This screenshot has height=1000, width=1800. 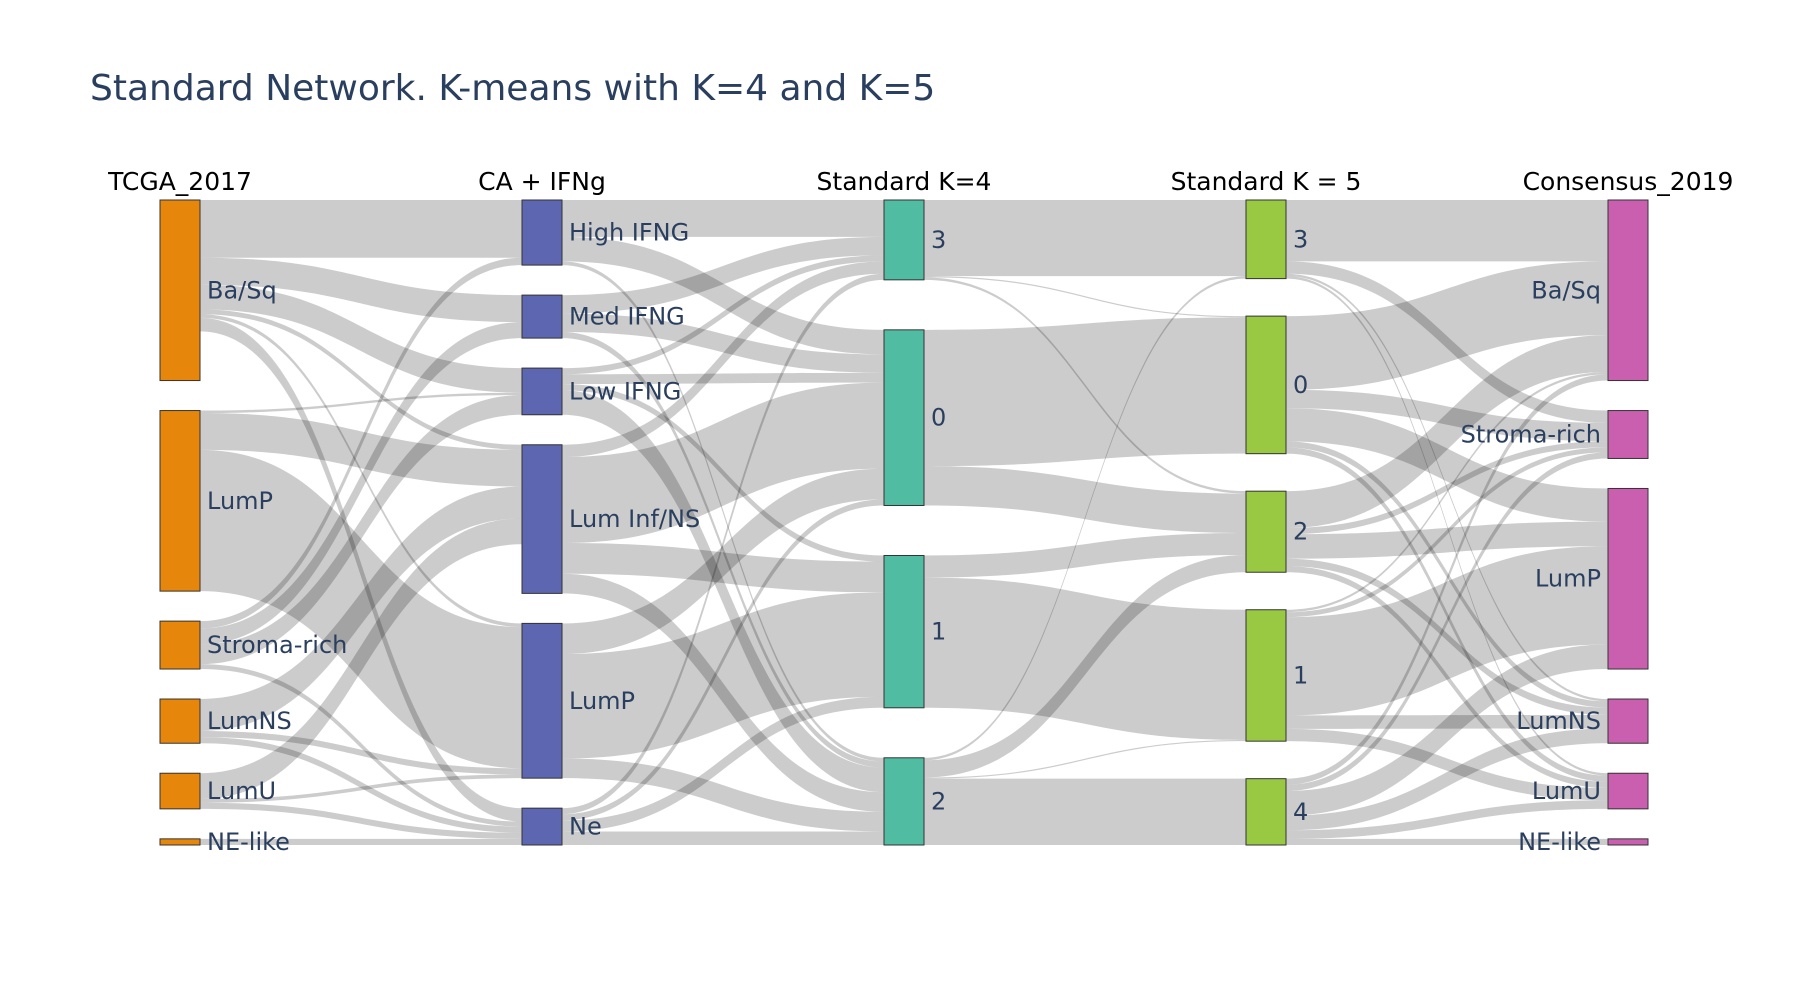 What do you see at coordinates (1266, 181) in the screenshot?
I see `stage-label-3: Standard K = 5` at bounding box center [1266, 181].